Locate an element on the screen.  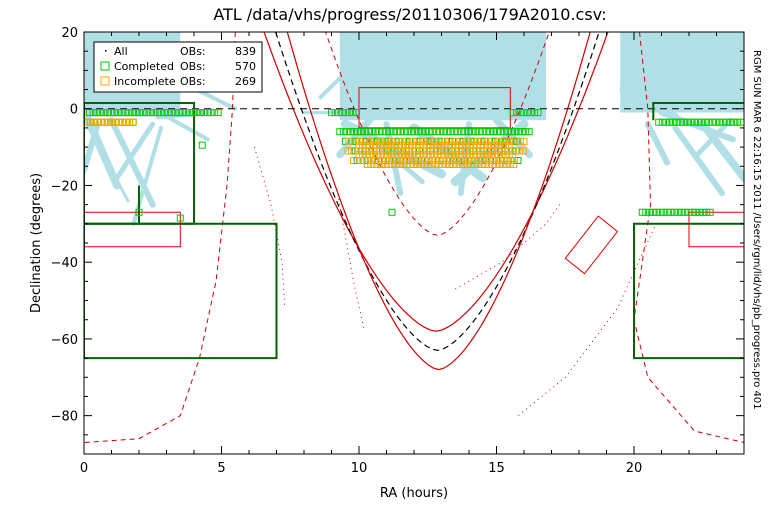
y-tick-label: −60 is located at coordinates (64, 340).